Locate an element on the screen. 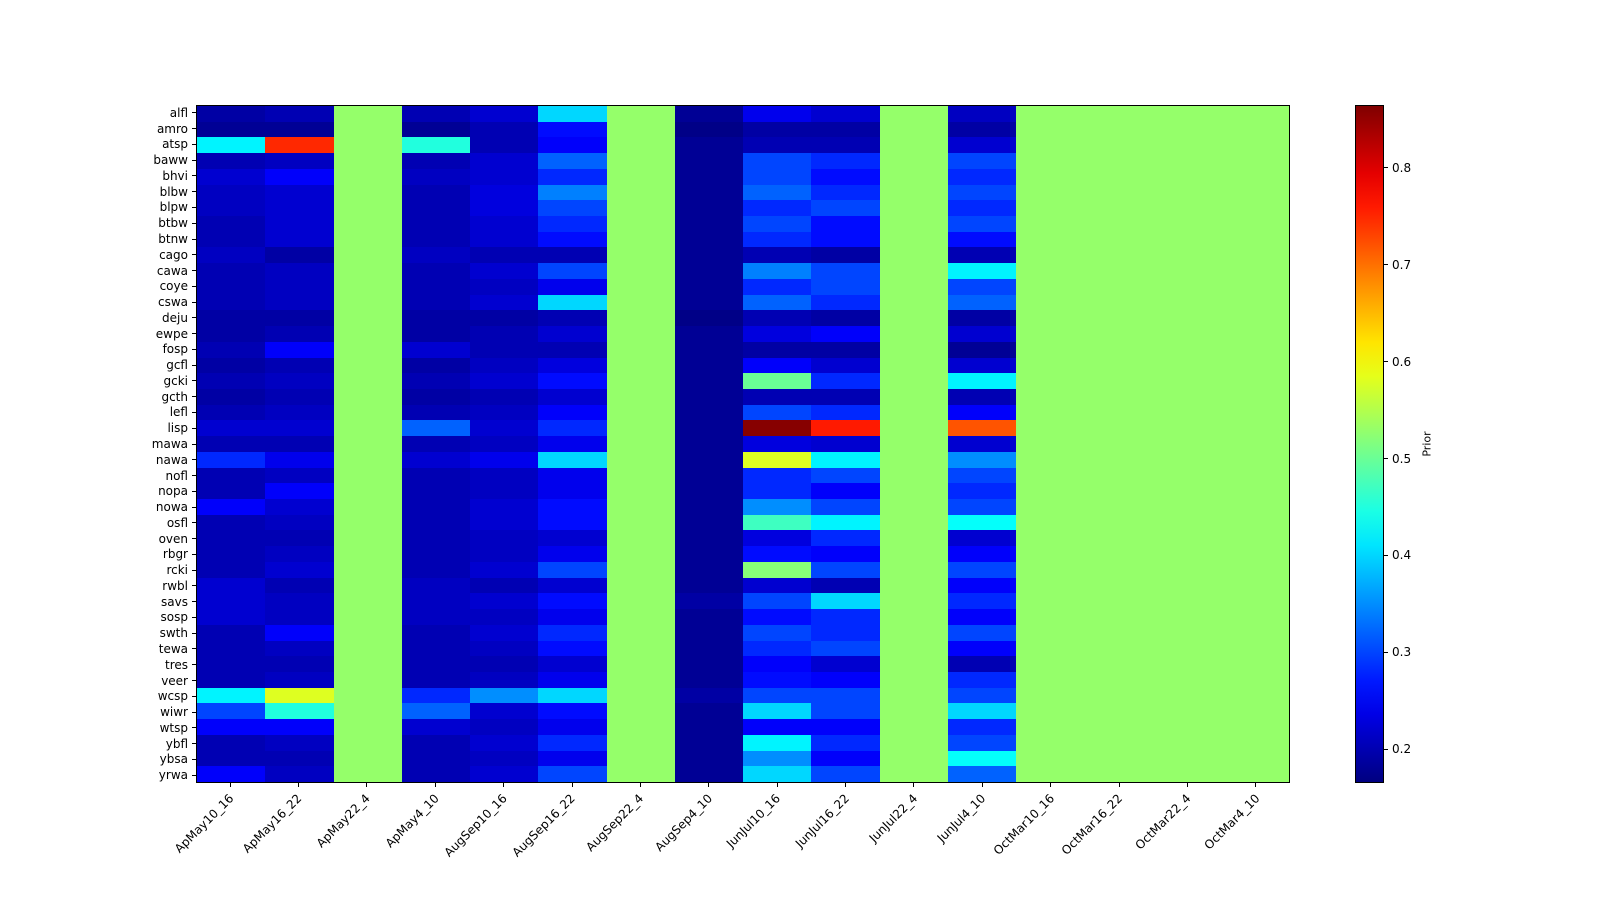  y-tick-label: amro is located at coordinates (172, 128).